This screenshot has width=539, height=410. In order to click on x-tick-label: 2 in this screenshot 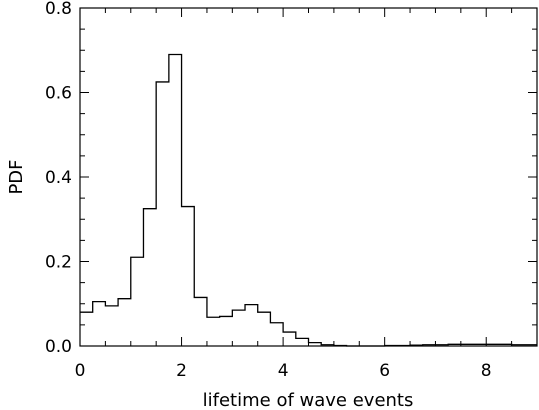, I will do `click(181, 371)`.